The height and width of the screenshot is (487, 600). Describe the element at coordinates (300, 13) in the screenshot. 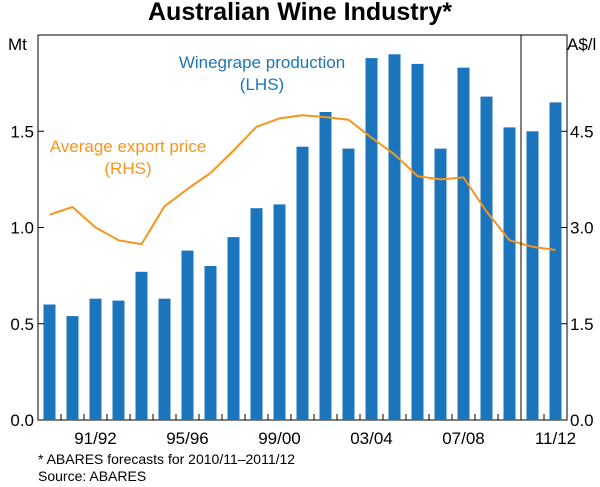

I see `chart-title: Australian Wine Industry*` at that location.